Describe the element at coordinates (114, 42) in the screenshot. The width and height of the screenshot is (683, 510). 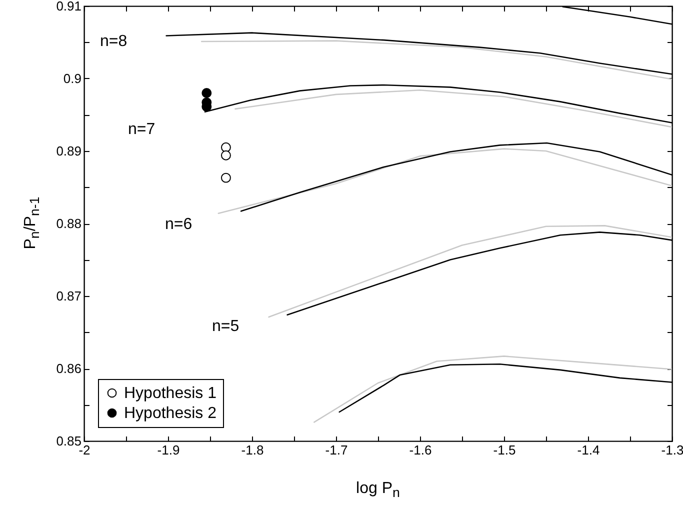
I see `annotation: n=8` at that location.